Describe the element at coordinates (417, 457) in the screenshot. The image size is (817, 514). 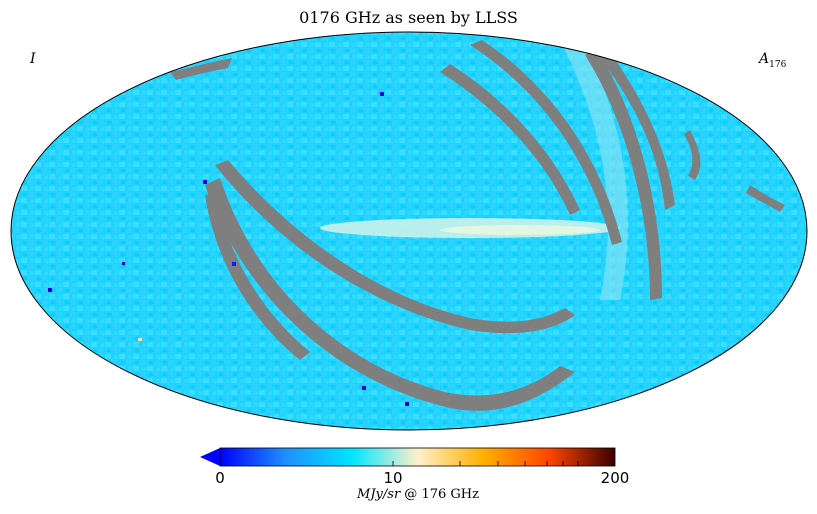
I see `colorbar-gradient` at that location.